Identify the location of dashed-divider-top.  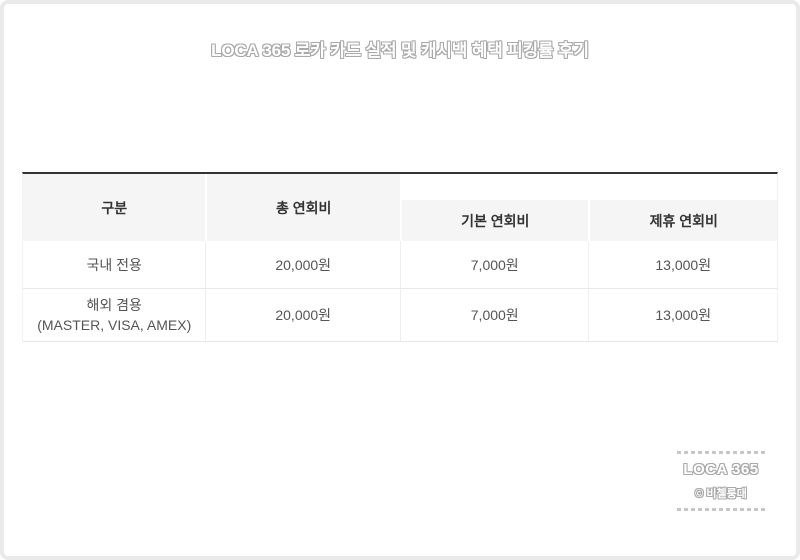
(721, 452).